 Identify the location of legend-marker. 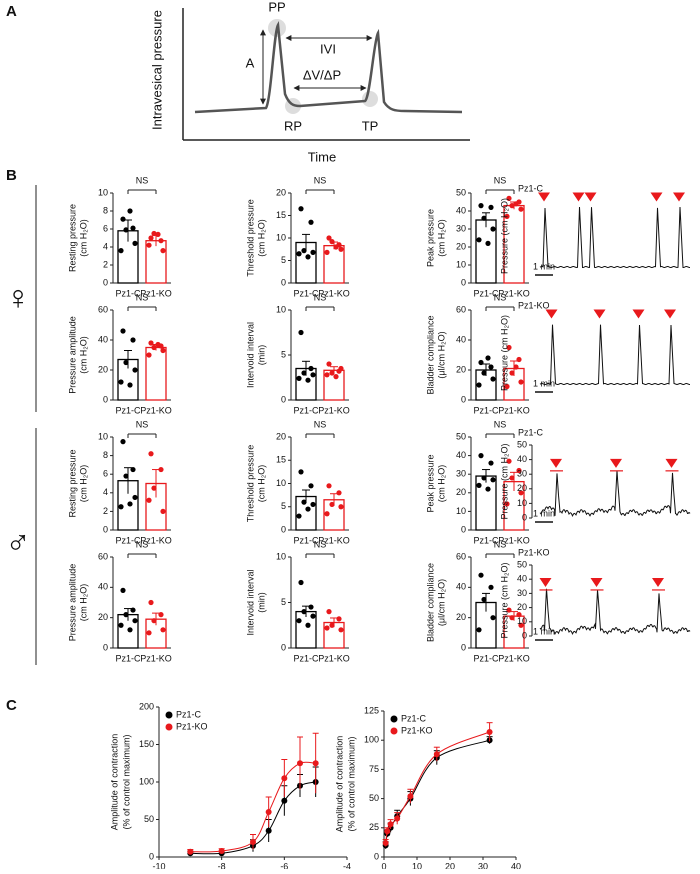
(394, 731).